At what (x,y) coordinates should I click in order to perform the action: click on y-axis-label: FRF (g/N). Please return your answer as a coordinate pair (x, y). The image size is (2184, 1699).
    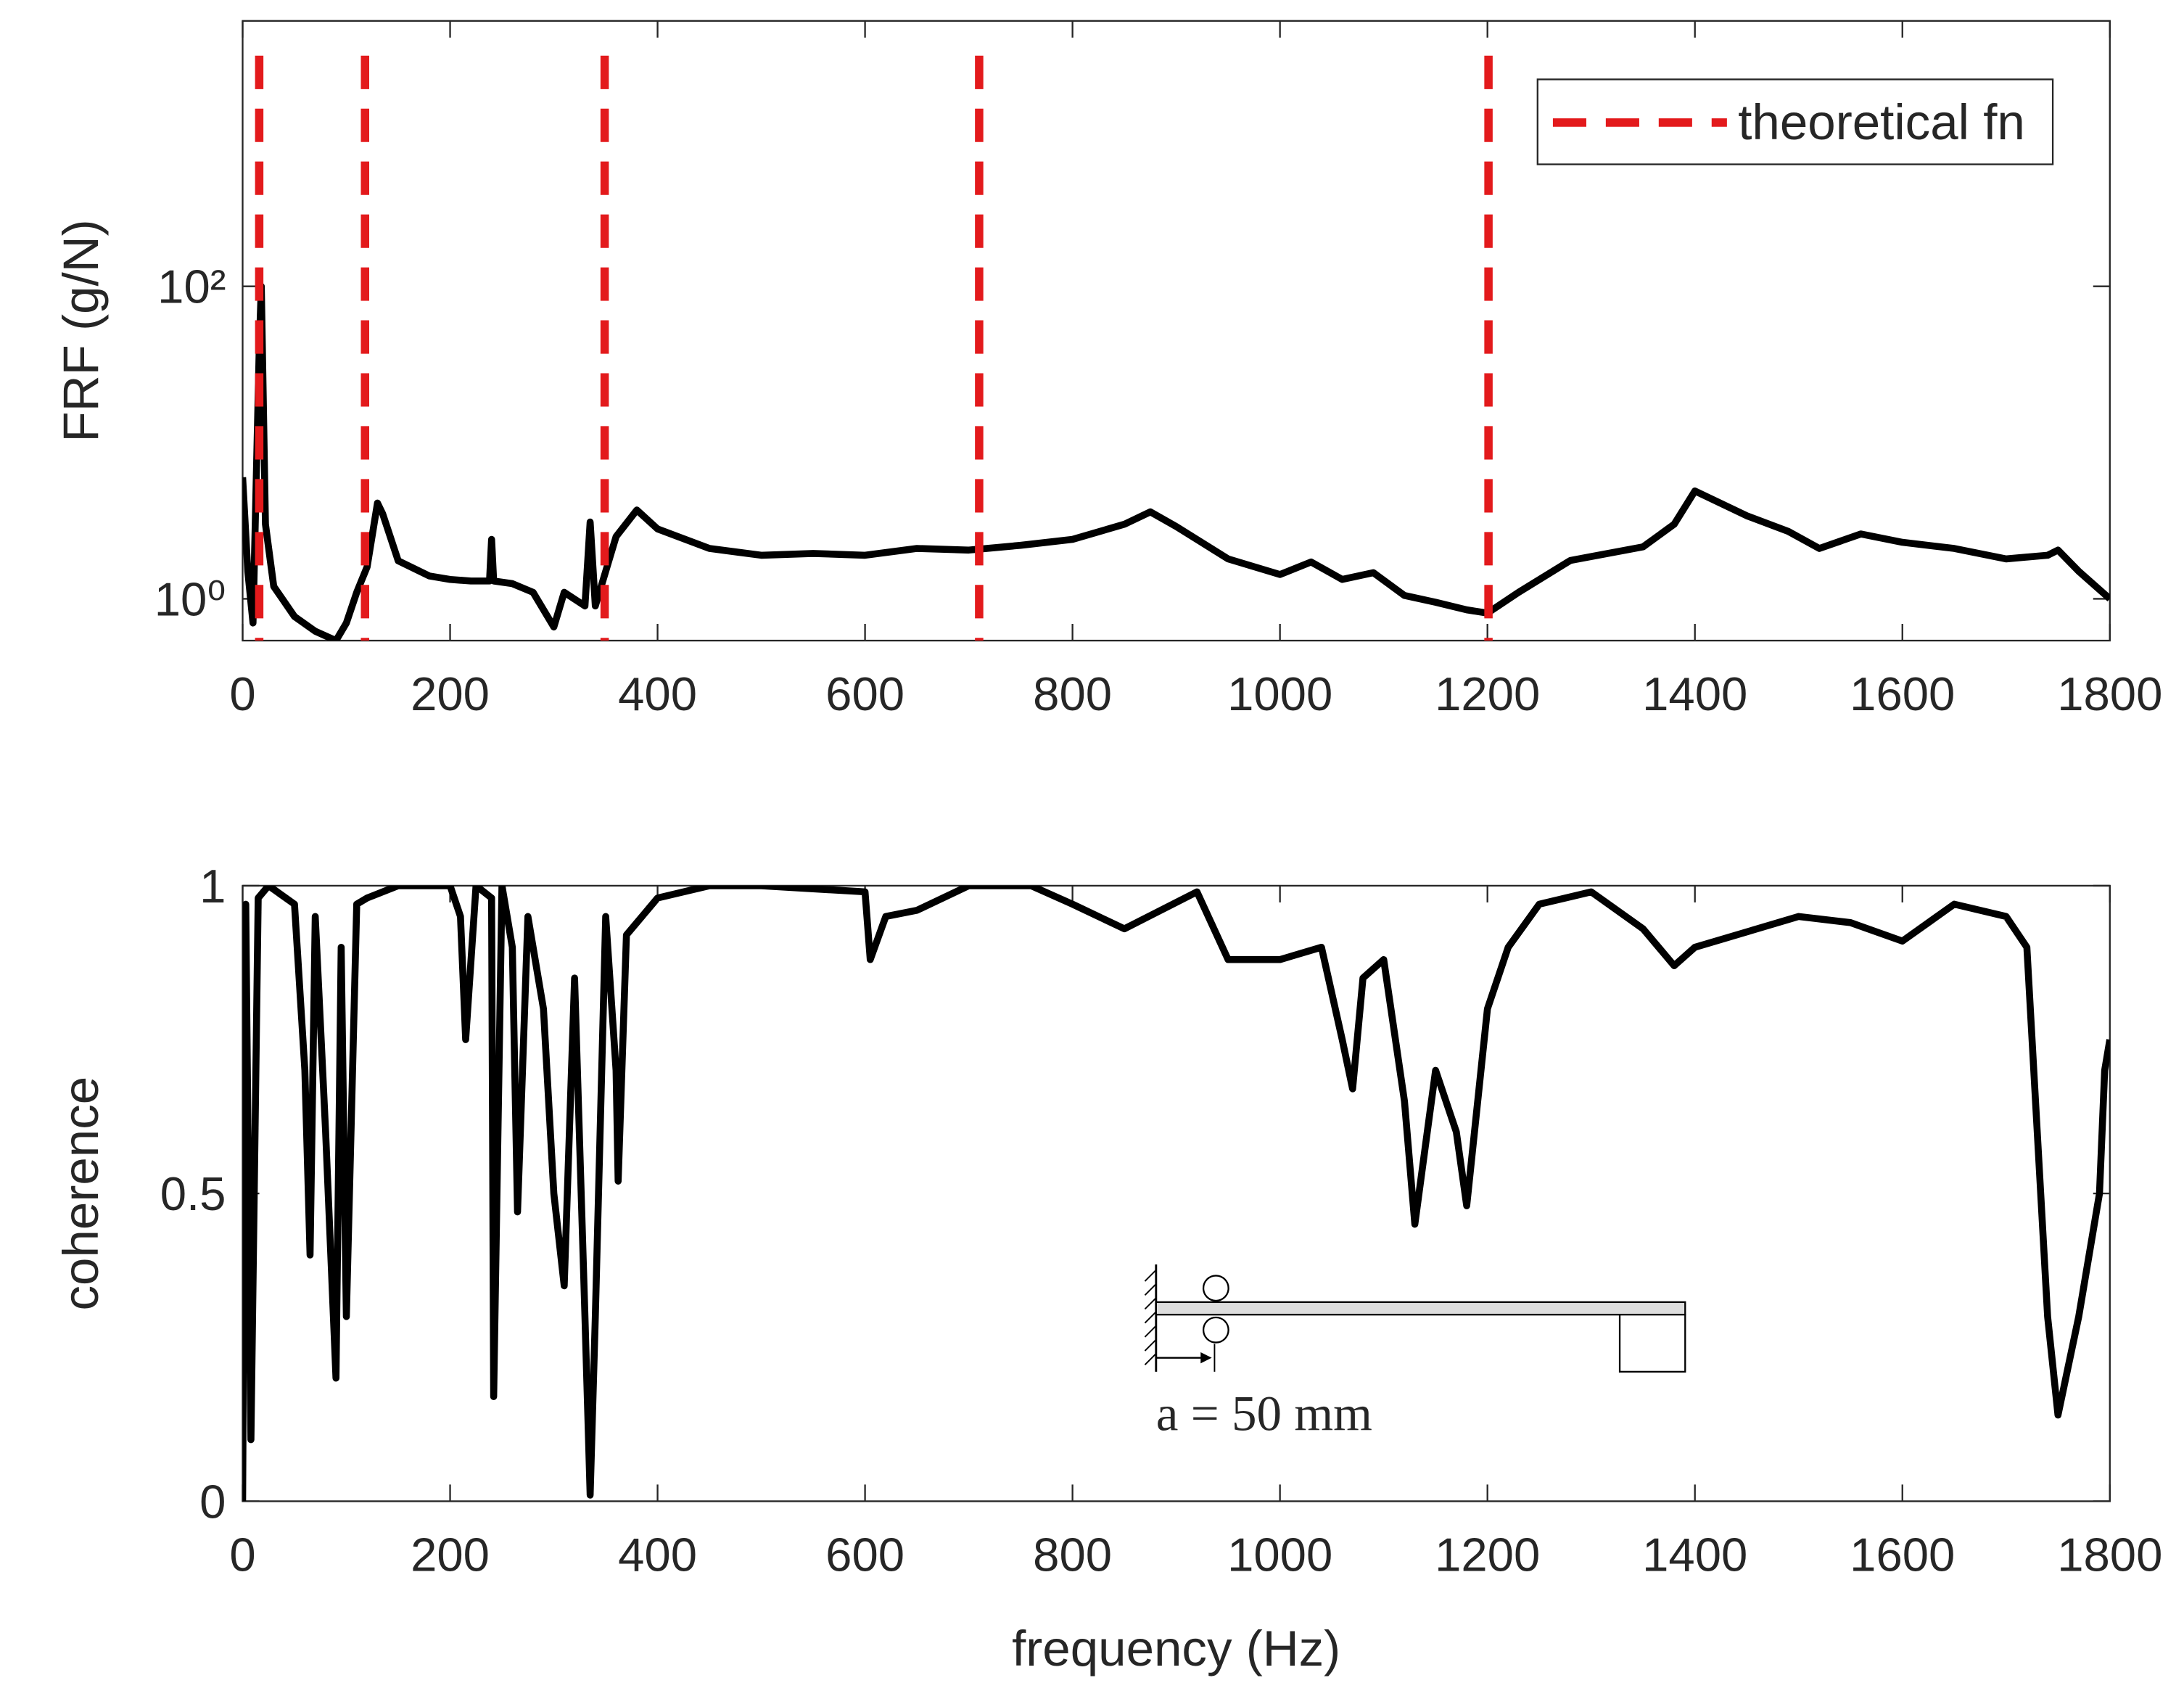
    Looking at the image, I should click on (80, 330).